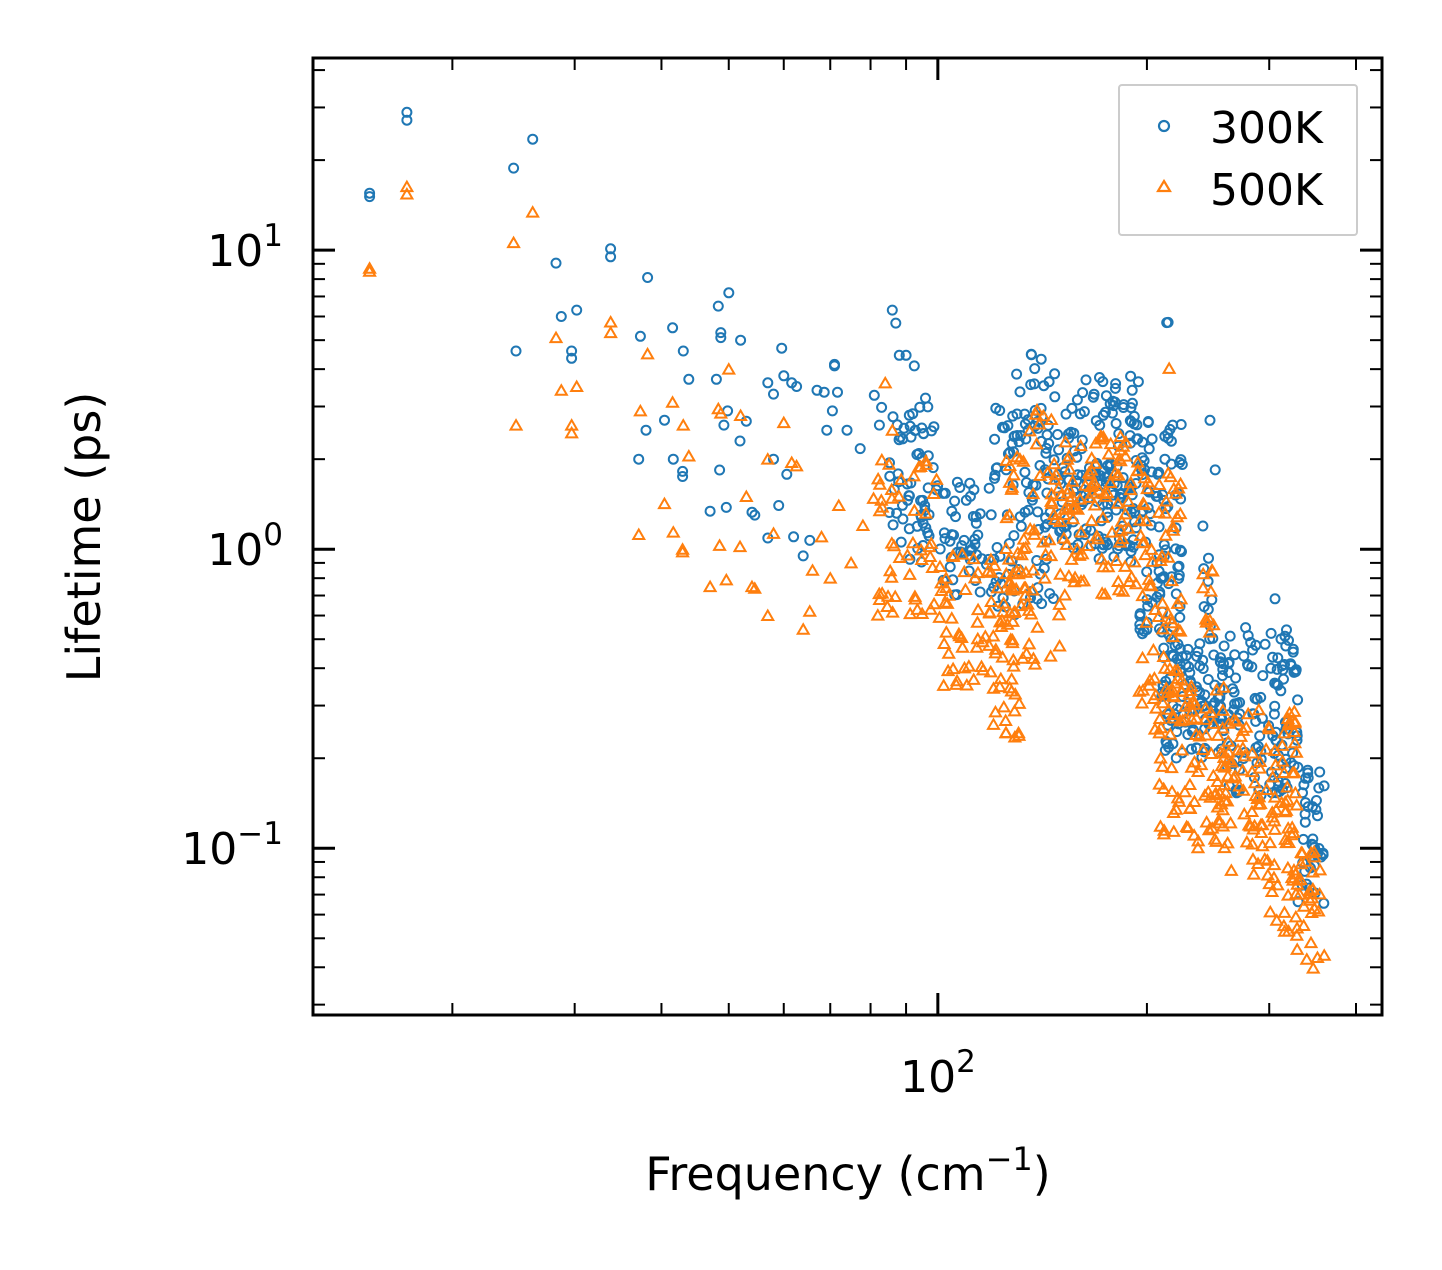 This screenshot has width=1442, height=1270. Describe the element at coordinates (235, 550) in the screenshot. I see `y-tick-base: 10` at that location.